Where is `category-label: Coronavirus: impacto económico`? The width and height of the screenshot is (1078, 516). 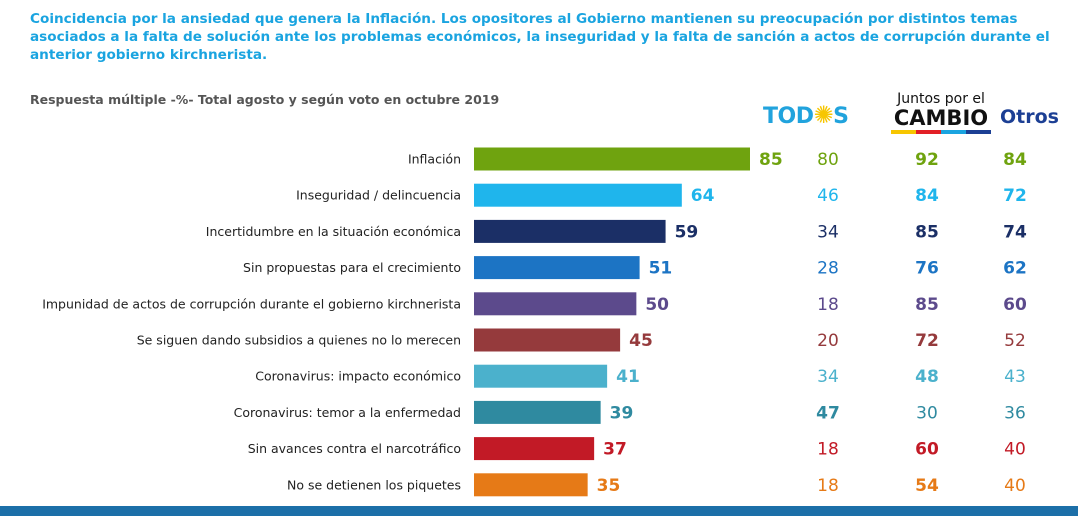 category-label: Coronavirus: impacto económico is located at coordinates (358, 376).